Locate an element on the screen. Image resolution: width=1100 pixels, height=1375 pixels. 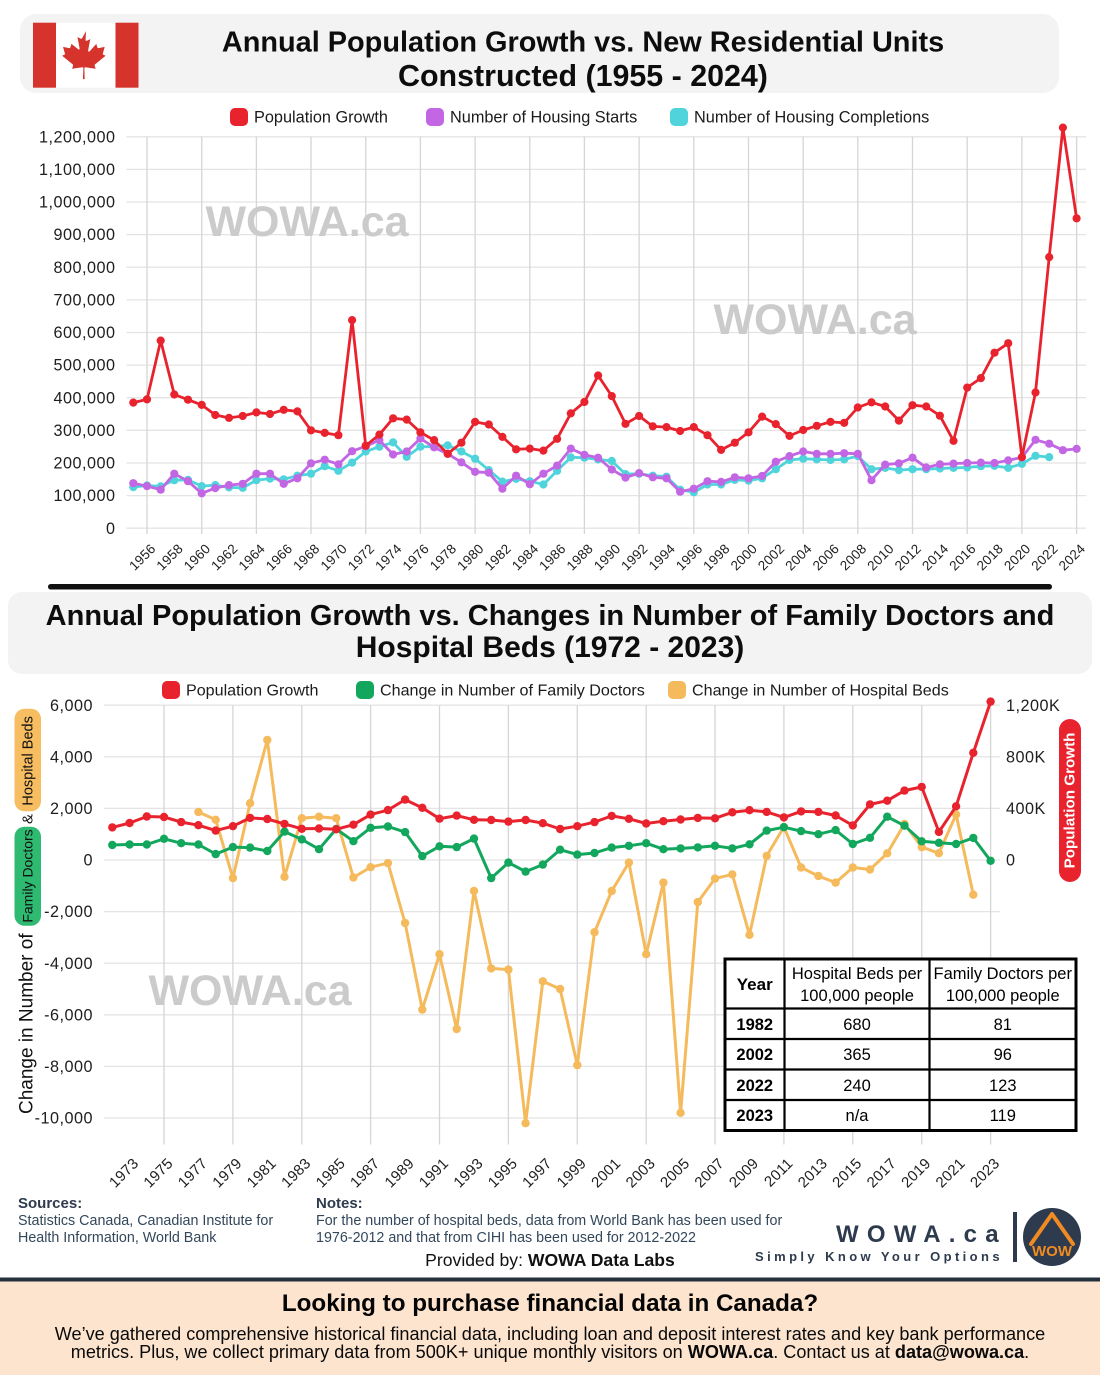
svg-text: 2014 is located at coordinates (935, 557).